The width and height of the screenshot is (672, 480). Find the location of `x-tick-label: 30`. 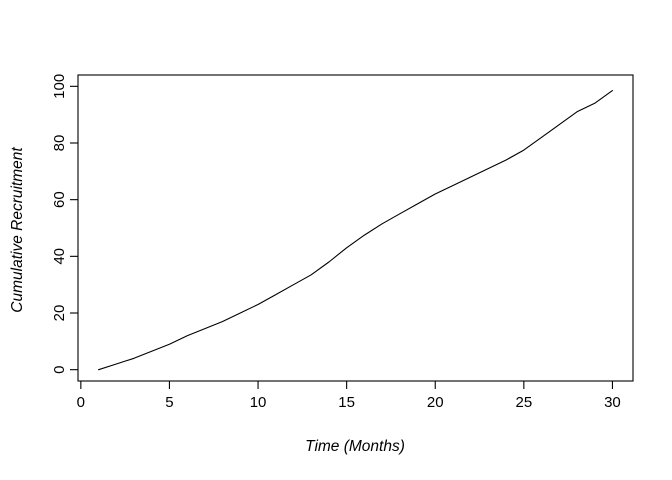

x-tick-label: 30 is located at coordinates (612, 402).